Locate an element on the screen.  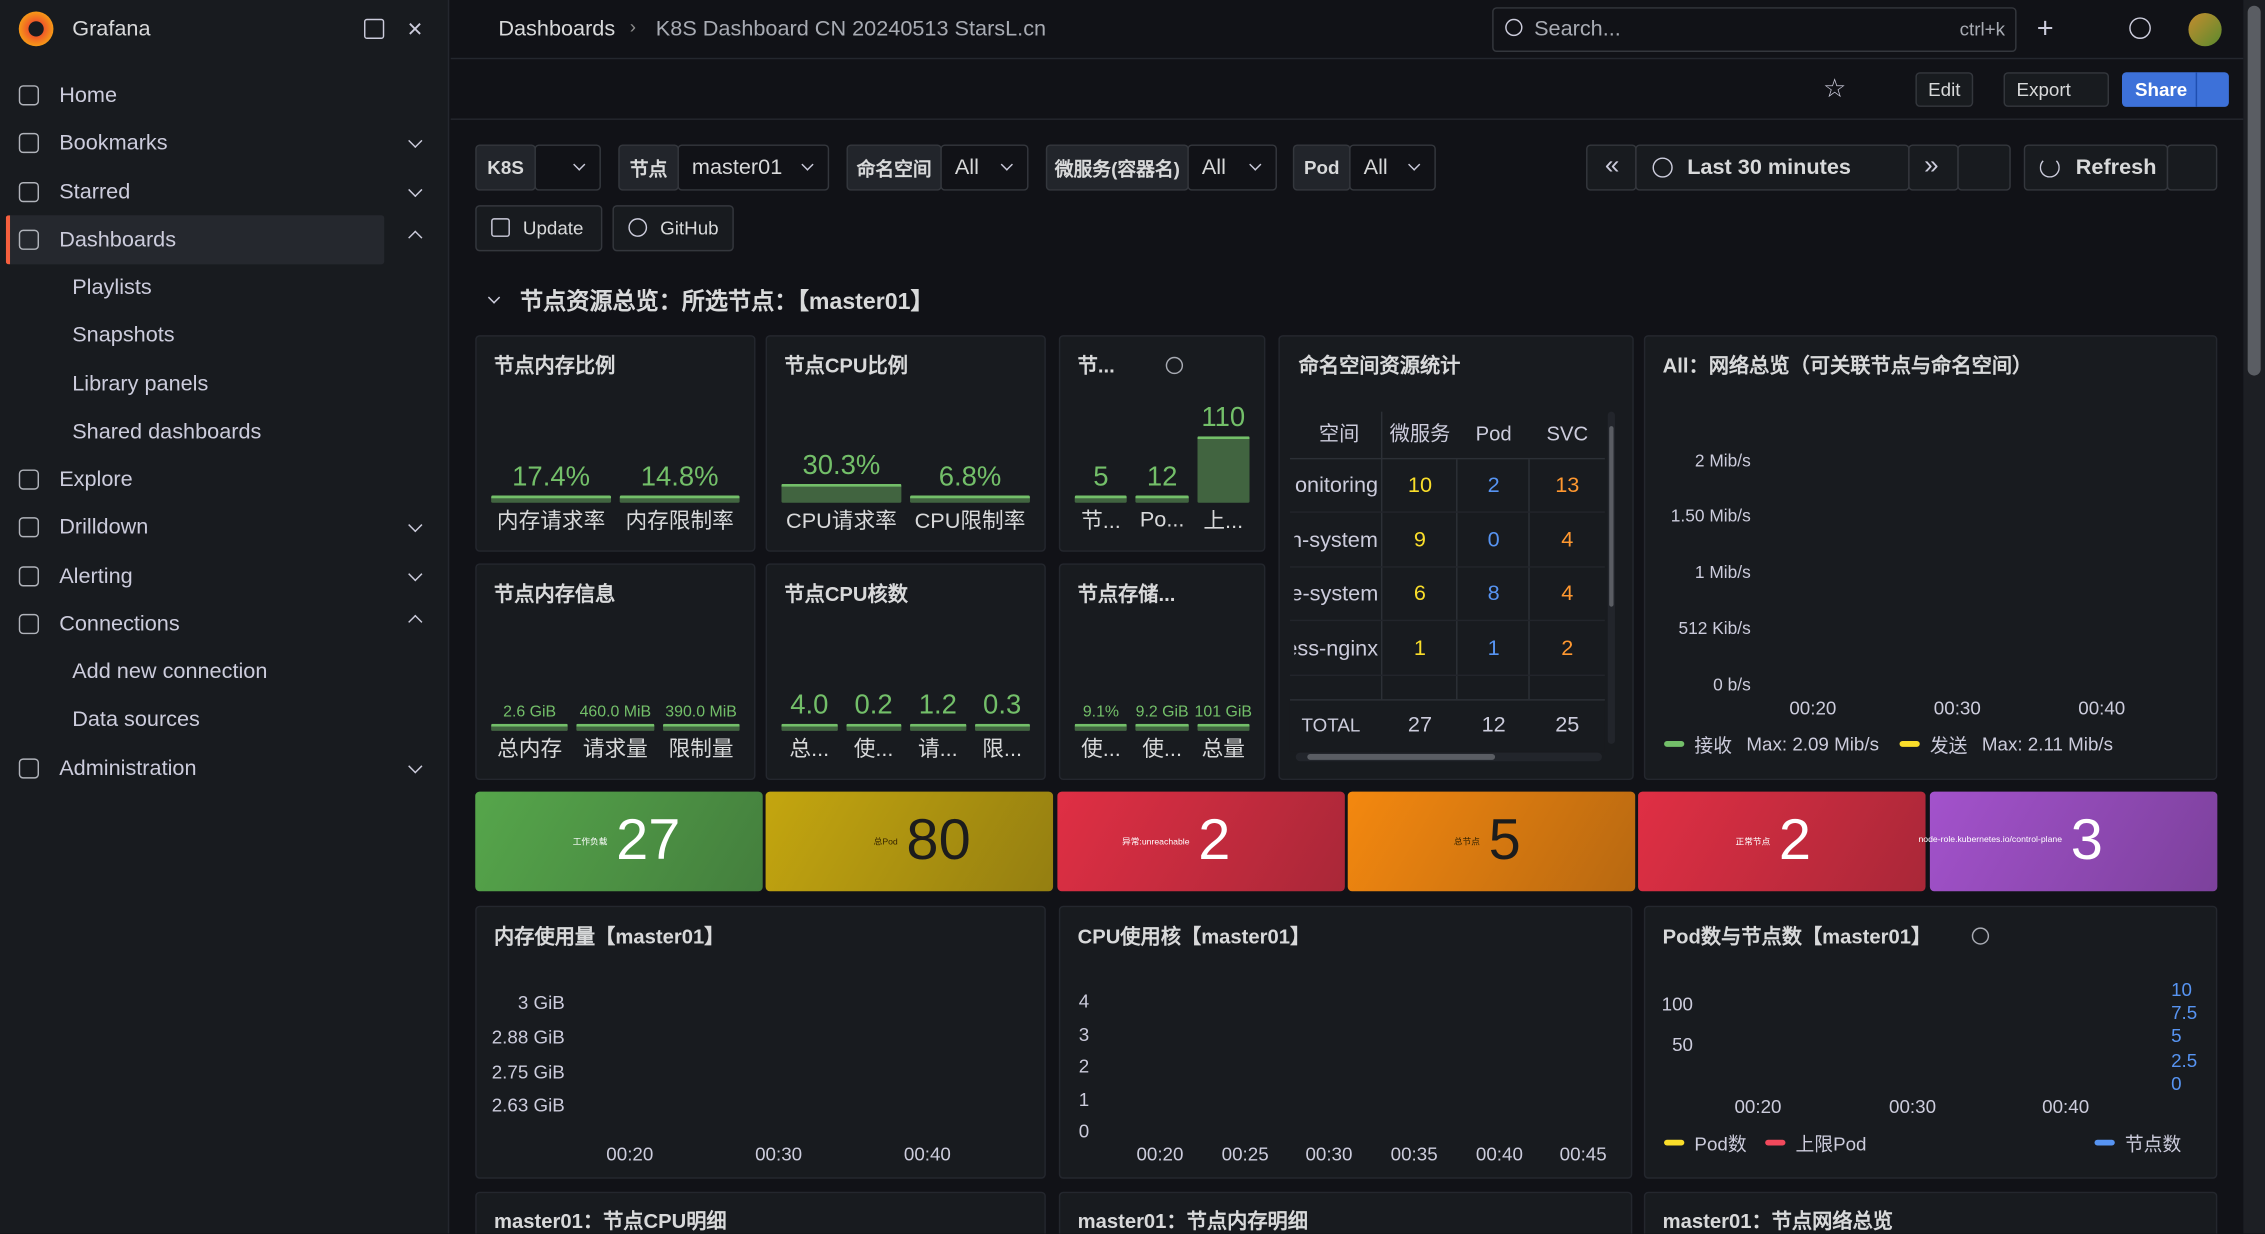
table-head-line is located at coordinates (1447, 458).